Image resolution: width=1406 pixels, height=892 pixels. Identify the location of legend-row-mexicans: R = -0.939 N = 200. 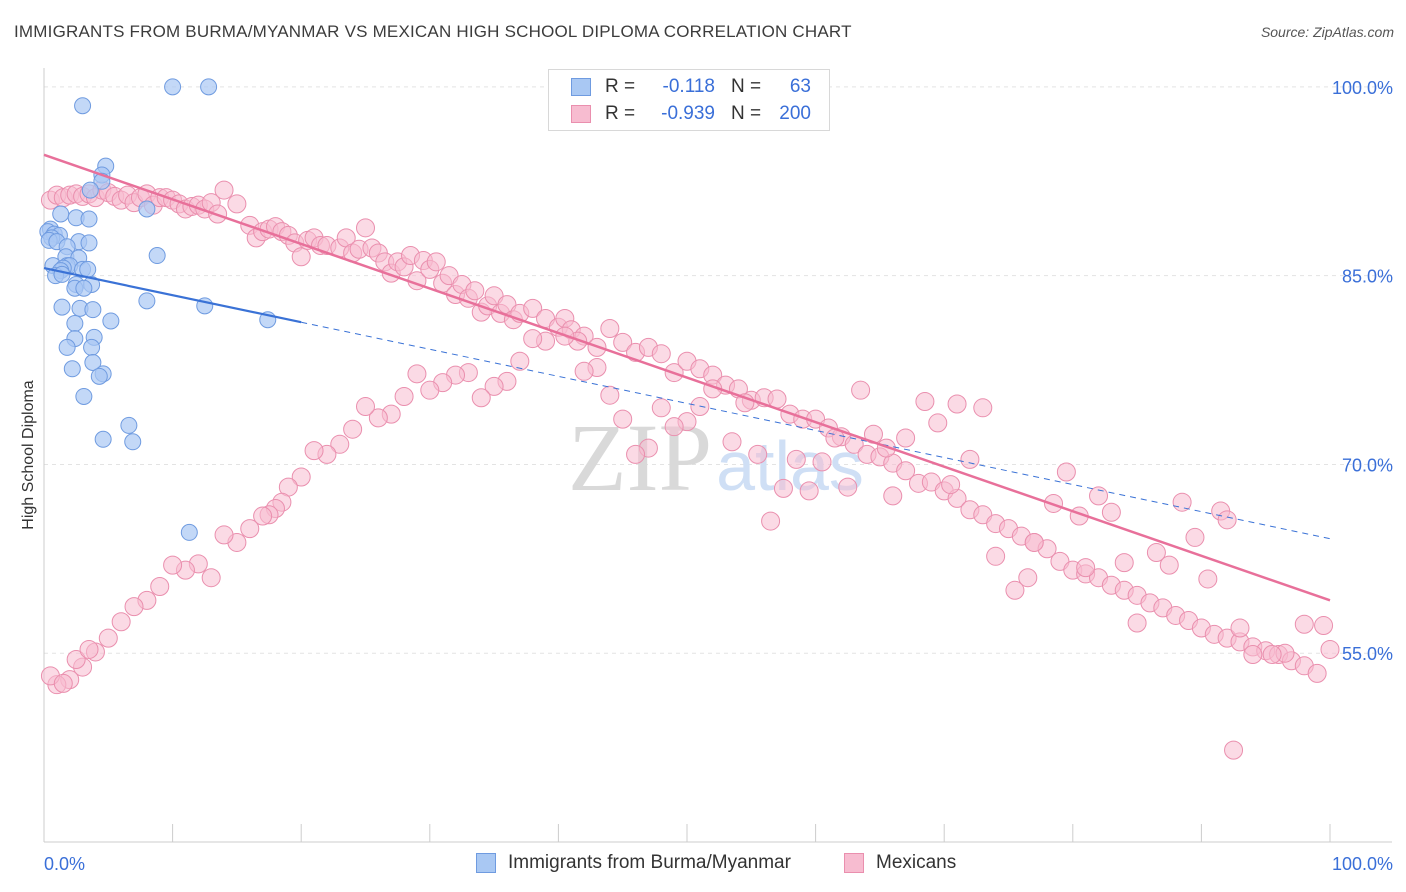
(691, 114).